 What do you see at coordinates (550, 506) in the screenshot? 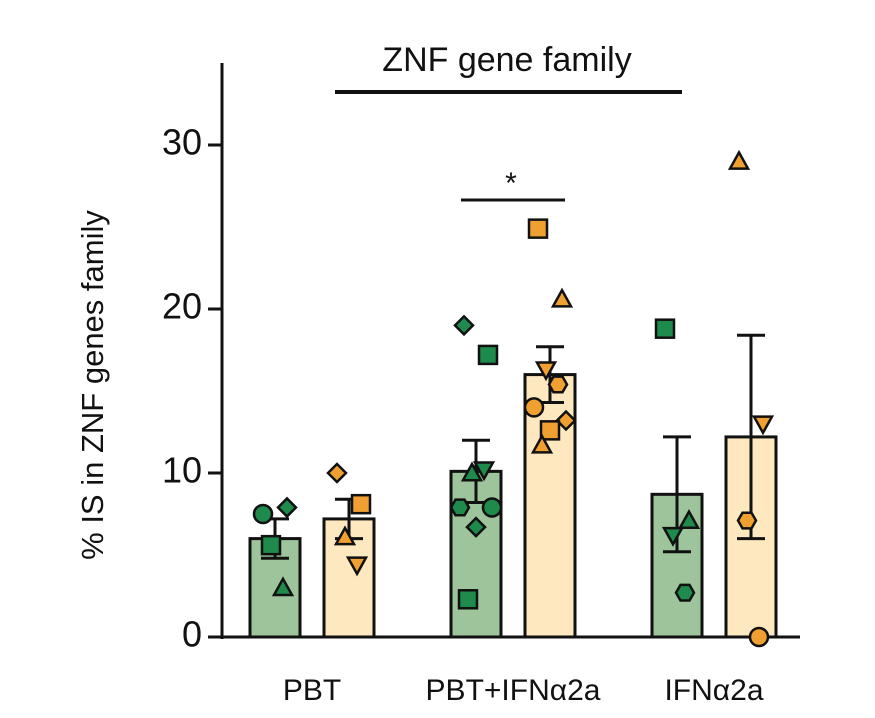
I see `bar` at bounding box center [550, 506].